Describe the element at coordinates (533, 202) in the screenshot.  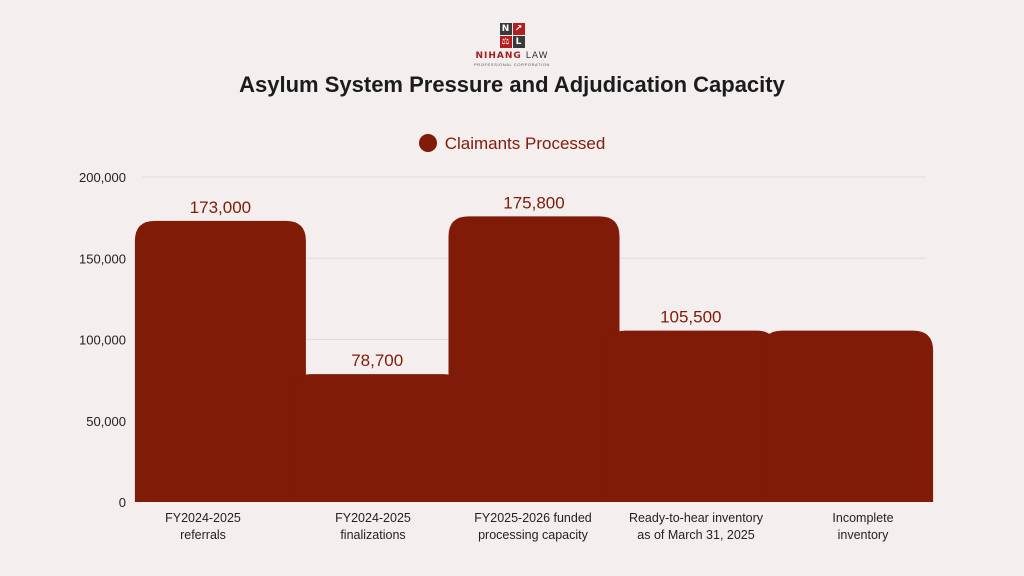
I see `bar-value-label: 175,800` at that location.